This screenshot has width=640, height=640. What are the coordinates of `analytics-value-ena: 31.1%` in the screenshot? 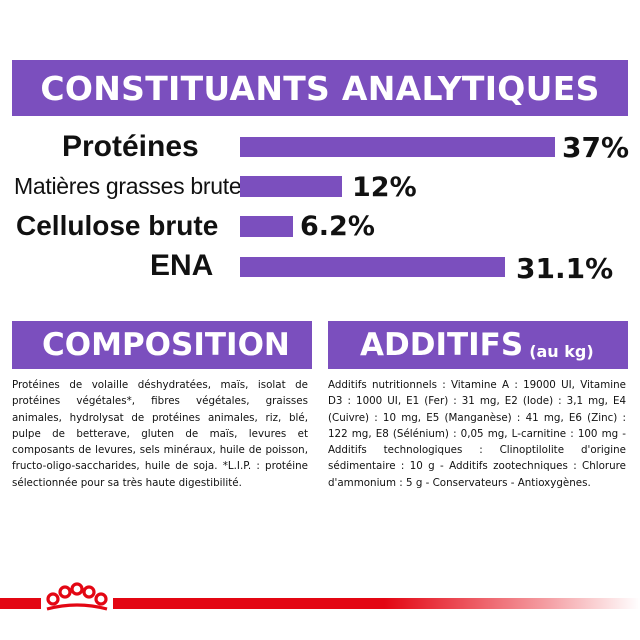 It's located at (565, 268).